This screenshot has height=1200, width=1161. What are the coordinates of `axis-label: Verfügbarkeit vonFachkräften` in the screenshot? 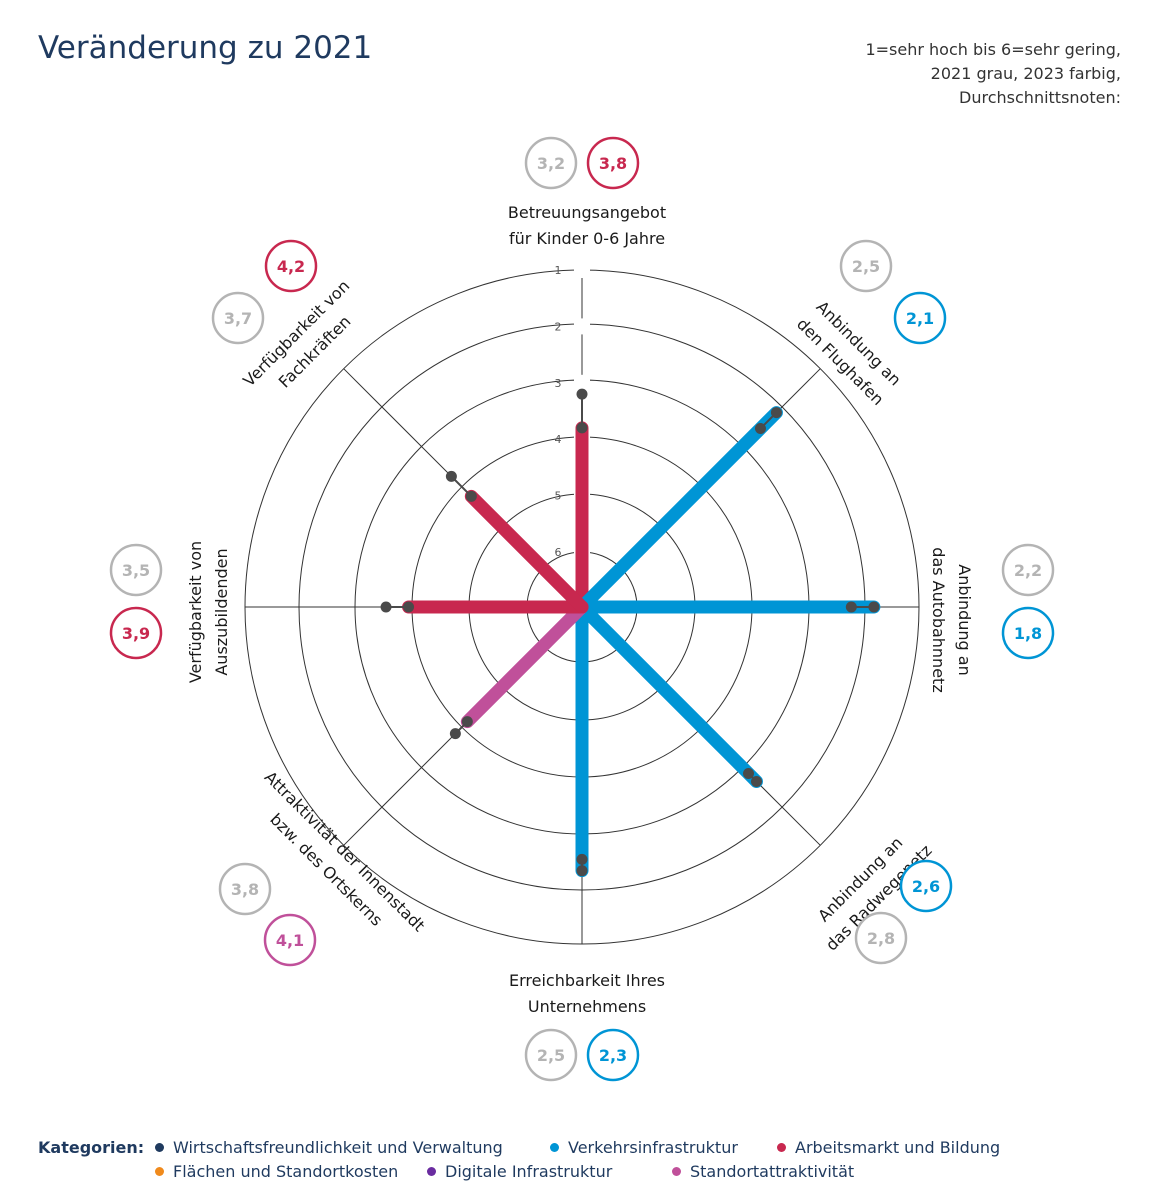 It's located at (305, 342).